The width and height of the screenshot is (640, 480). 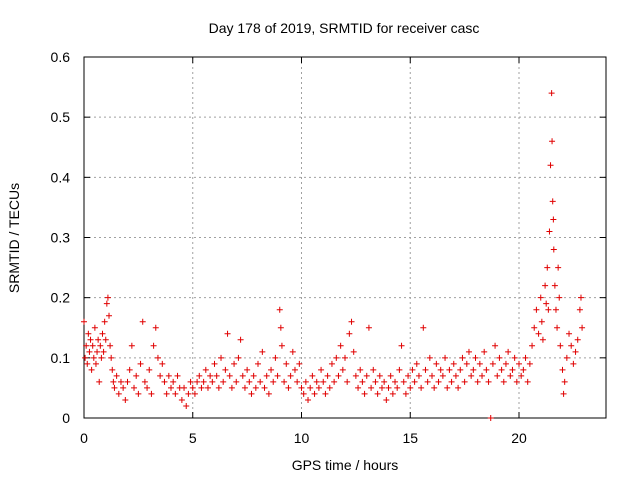 I want to click on y-tick-label: 0.5, so click(x=61, y=117).